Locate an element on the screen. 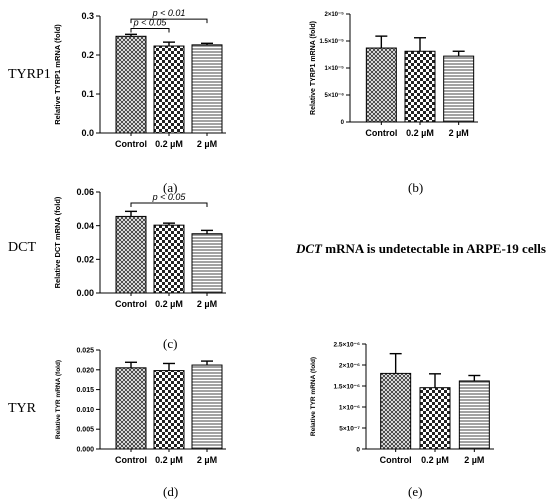 The height and width of the screenshot is (502, 550). caption-c: (c) is located at coordinates (170, 343).